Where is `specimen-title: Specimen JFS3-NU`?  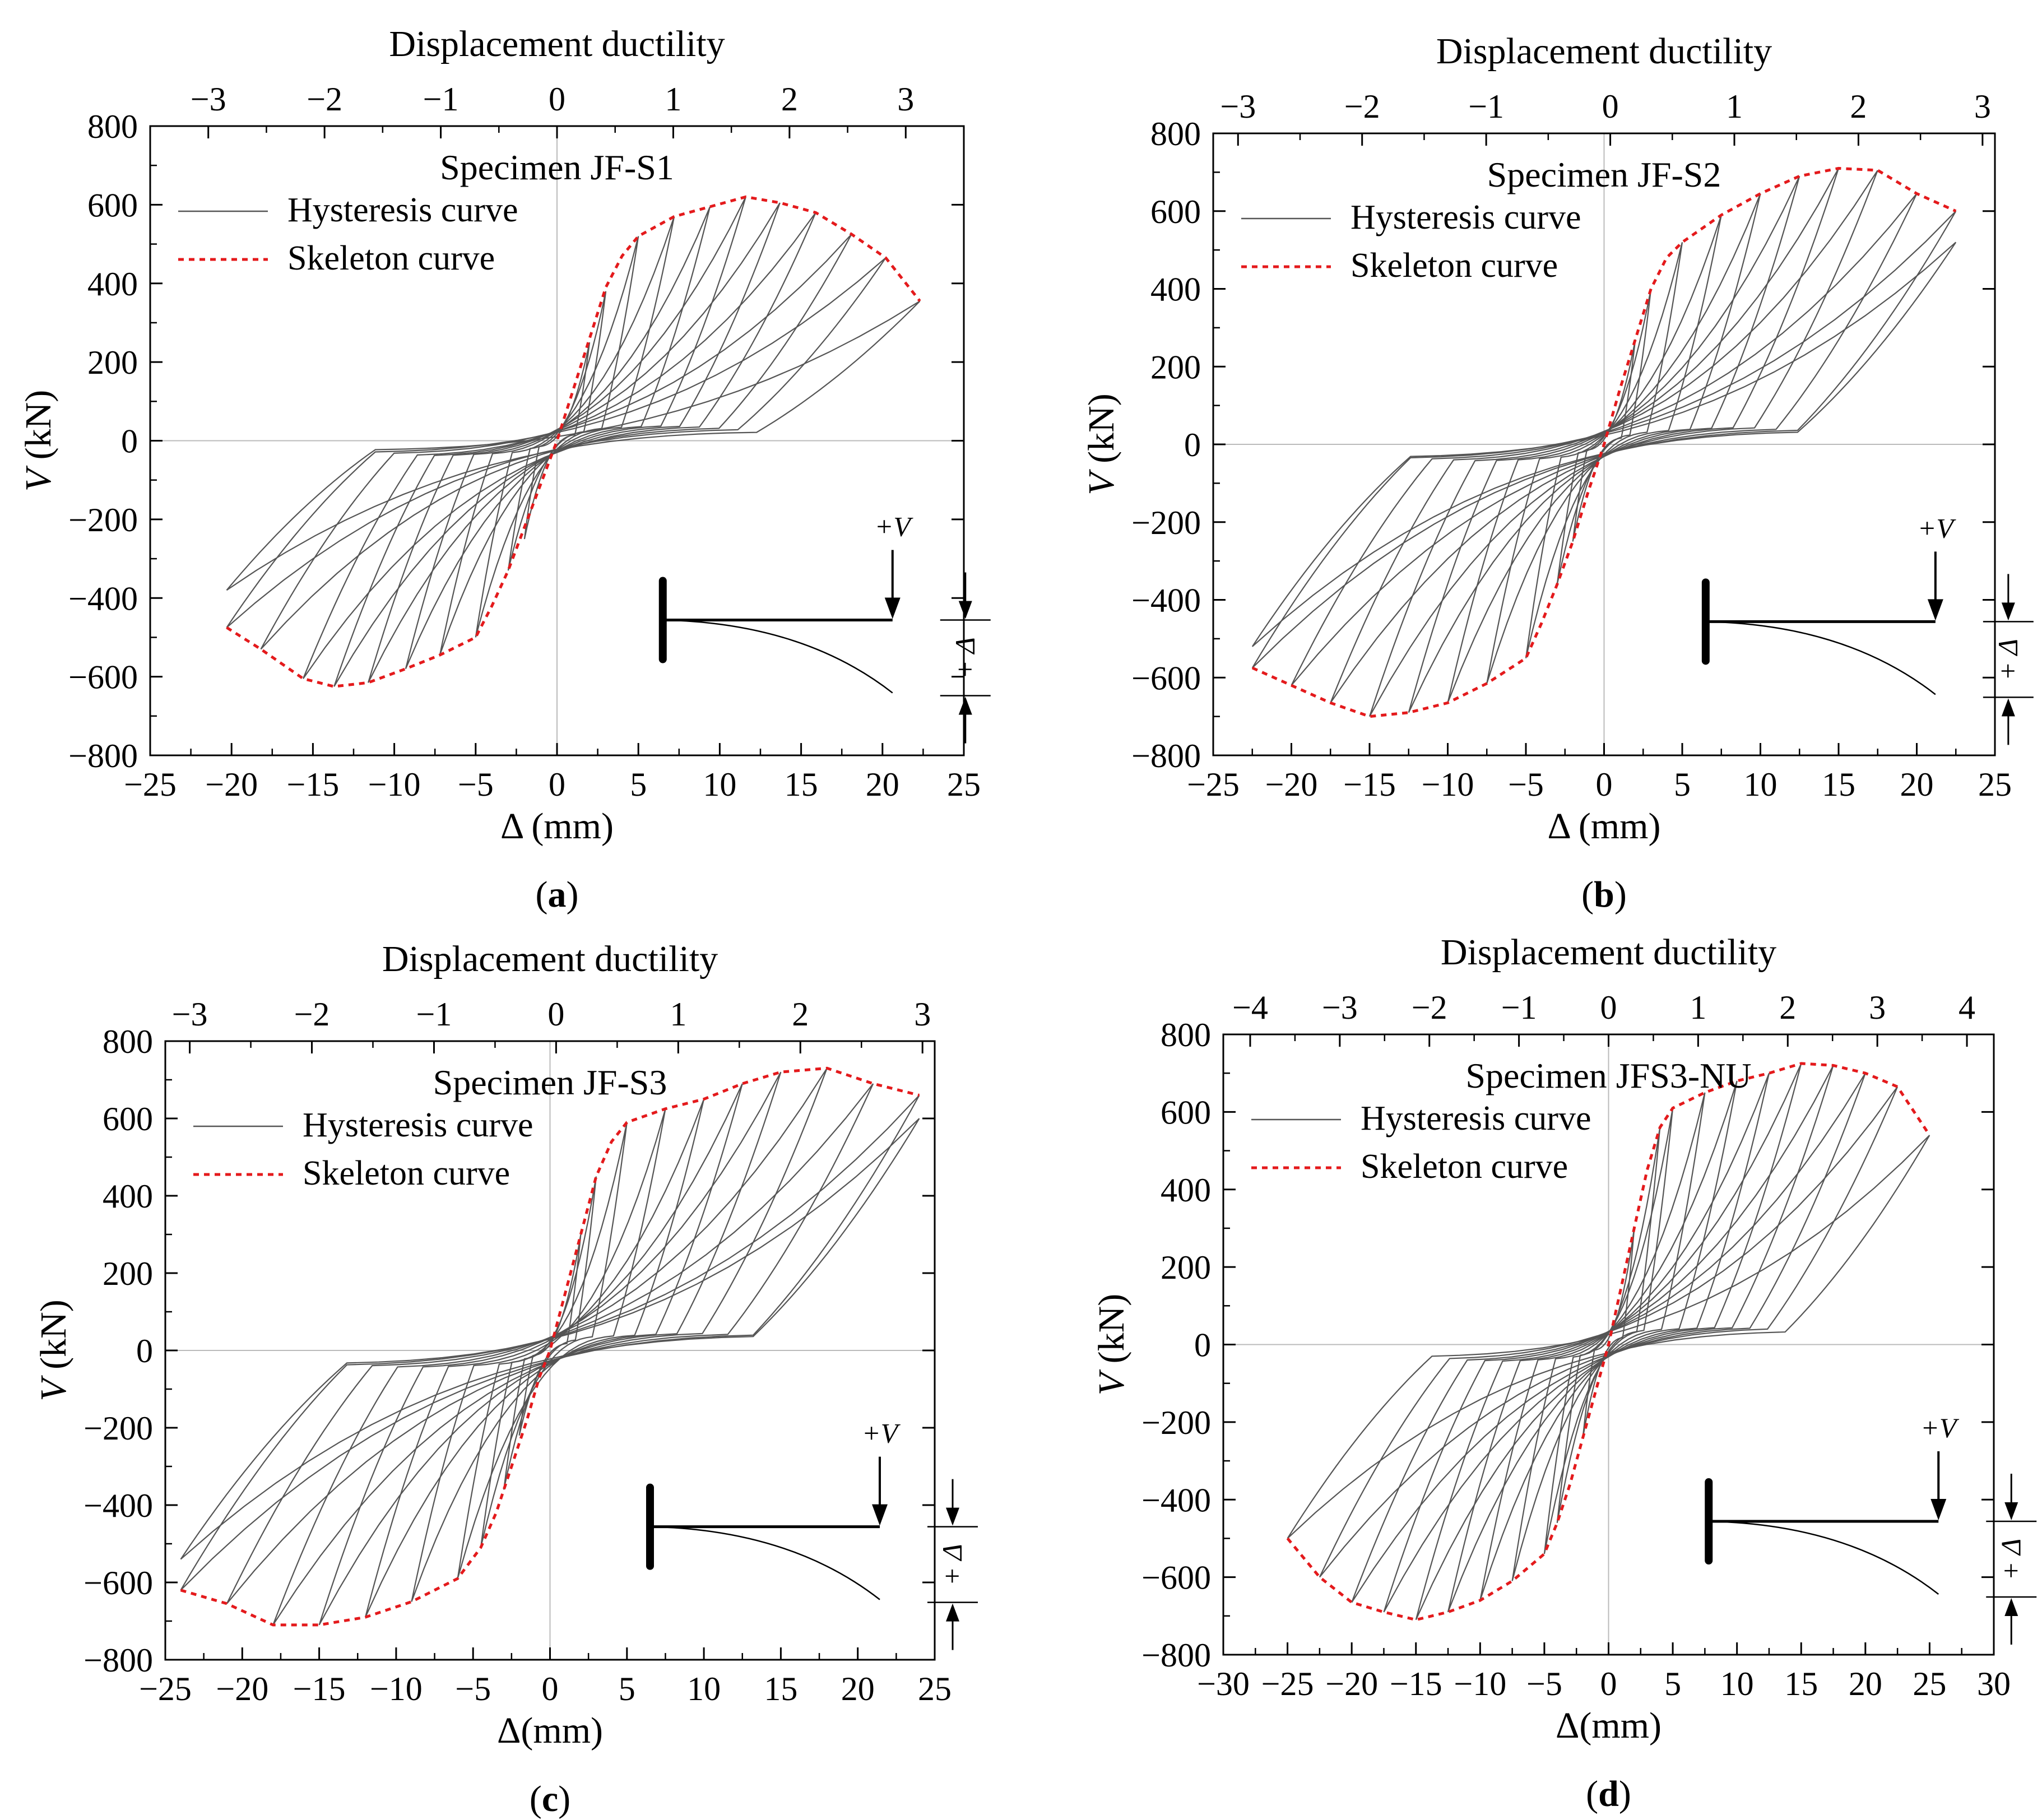 specimen-title: Specimen JFS3-NU is located at coordinates (1608, 1075).